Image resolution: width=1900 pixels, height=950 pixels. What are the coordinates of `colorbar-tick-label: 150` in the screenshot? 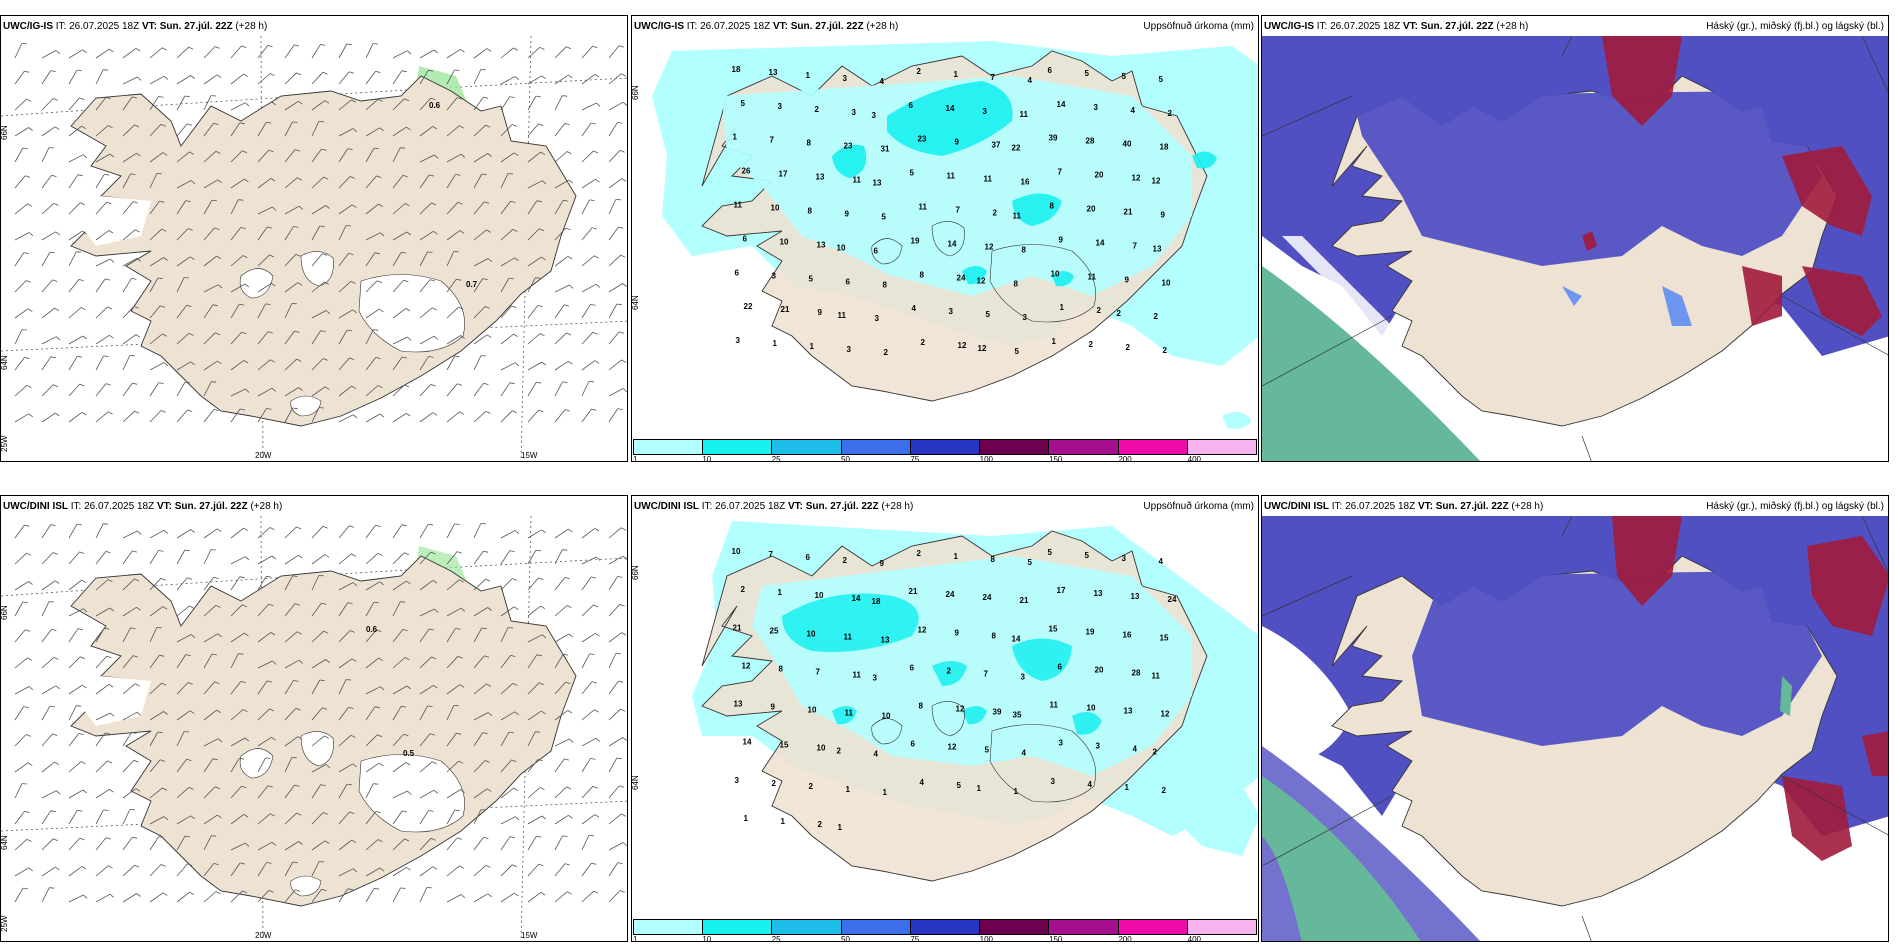 It's located at (1056, 938).